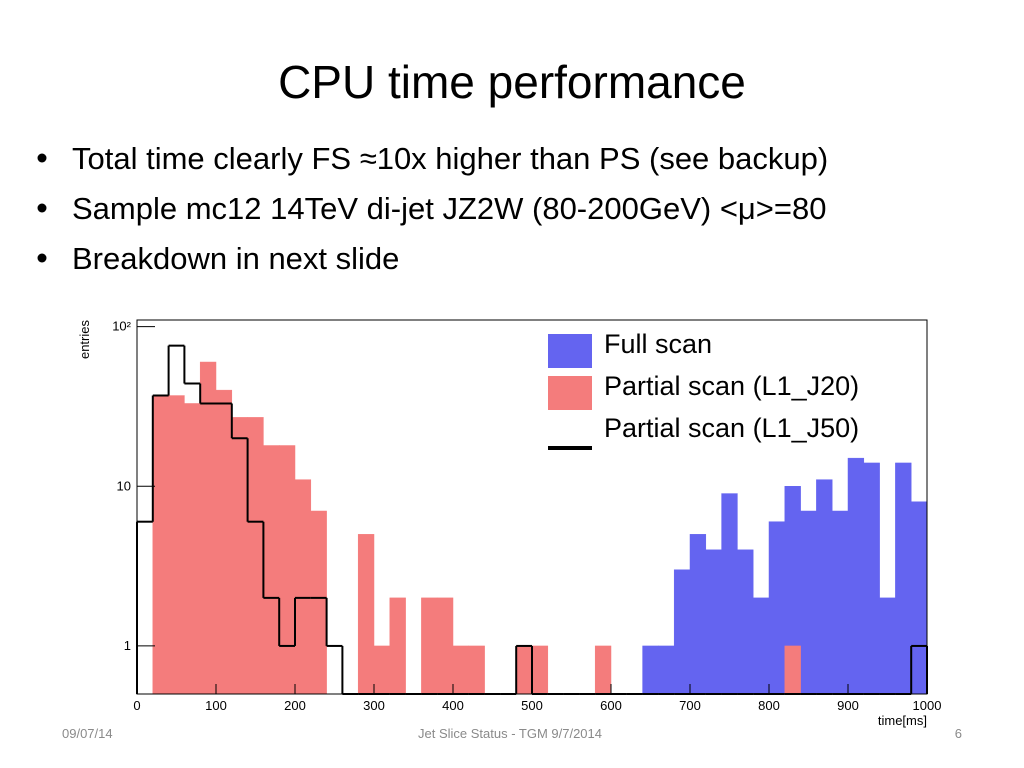 The image size is (1024, 768). Describe the element at coordinates (611, 705) in the screenshot. I see `x-tick-label: 600` at that location.